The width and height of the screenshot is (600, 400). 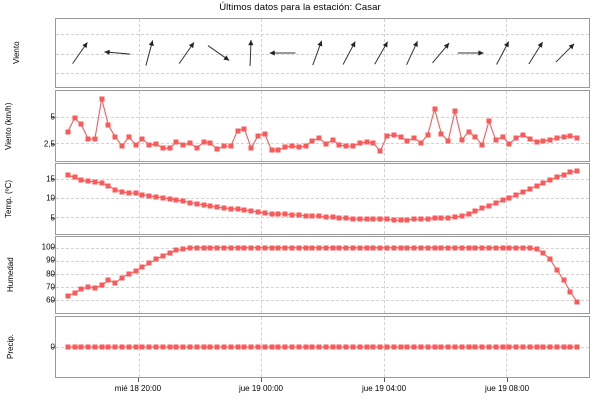 I want to click on axis-label-wind-direction: Viento, so click(x=16, y=53).